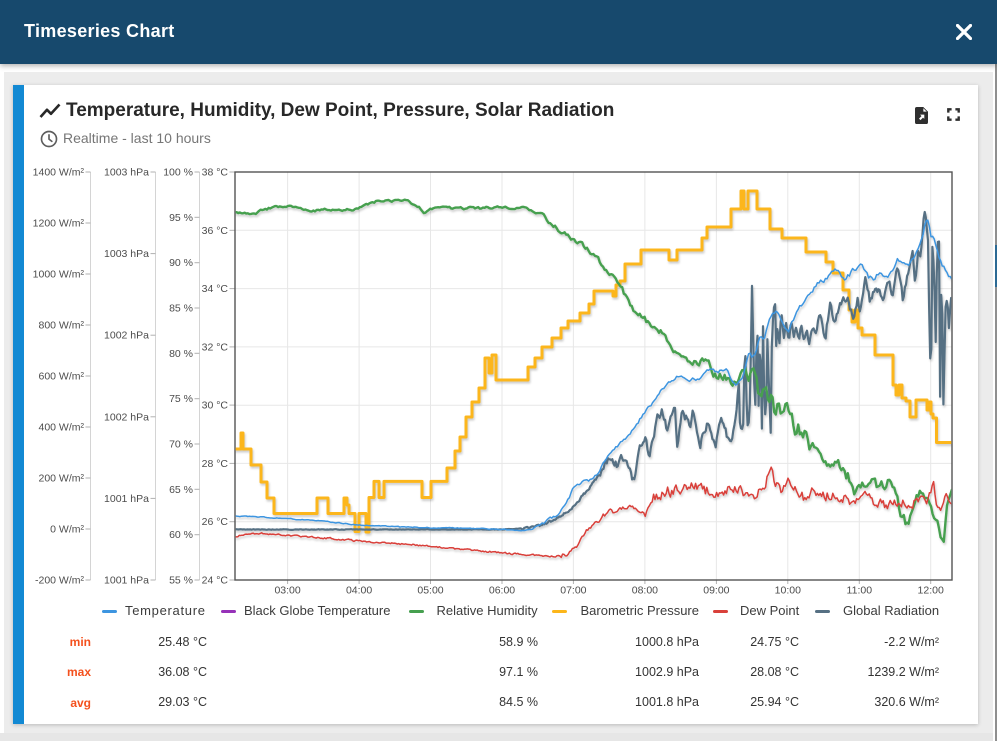  I want to click on svg-text: 11:00, so click(860, 591).